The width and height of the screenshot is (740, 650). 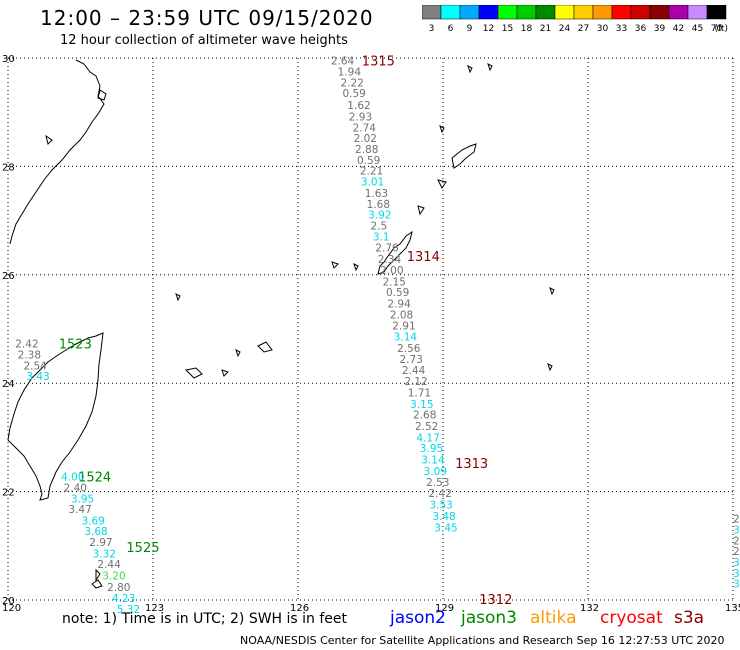 I want to click on longitude-label: 129, so click(x=444, y=608).